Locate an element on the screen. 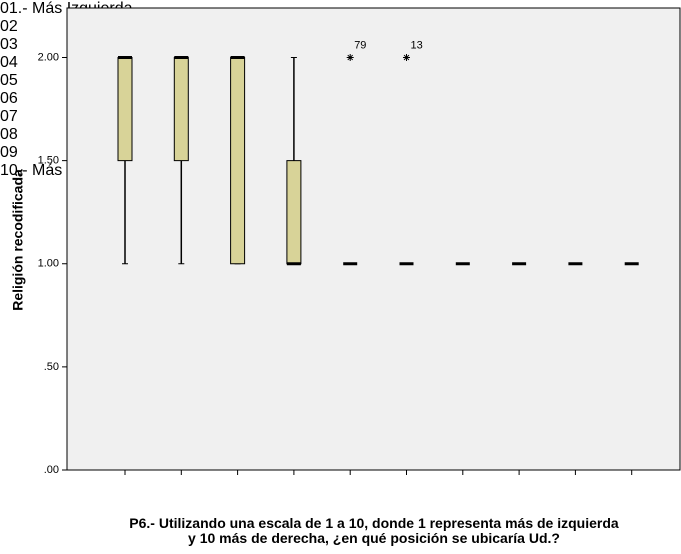 The image size is (681, 554). y-tick-label: 2.00 is located at coordinates (48, 57).